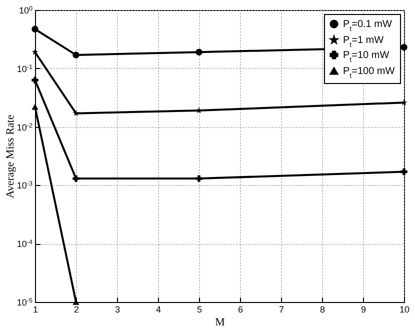 The image size is (415, 328). Describe the element at coordinates (35, 309) in the screenshot. I see `x-tick-label: 1` at that location.